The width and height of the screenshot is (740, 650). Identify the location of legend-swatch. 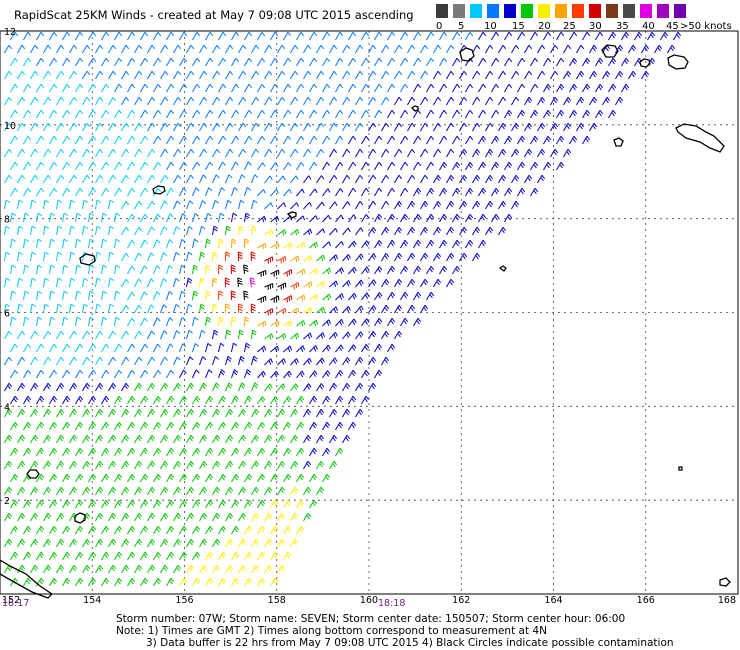
(510, 11).